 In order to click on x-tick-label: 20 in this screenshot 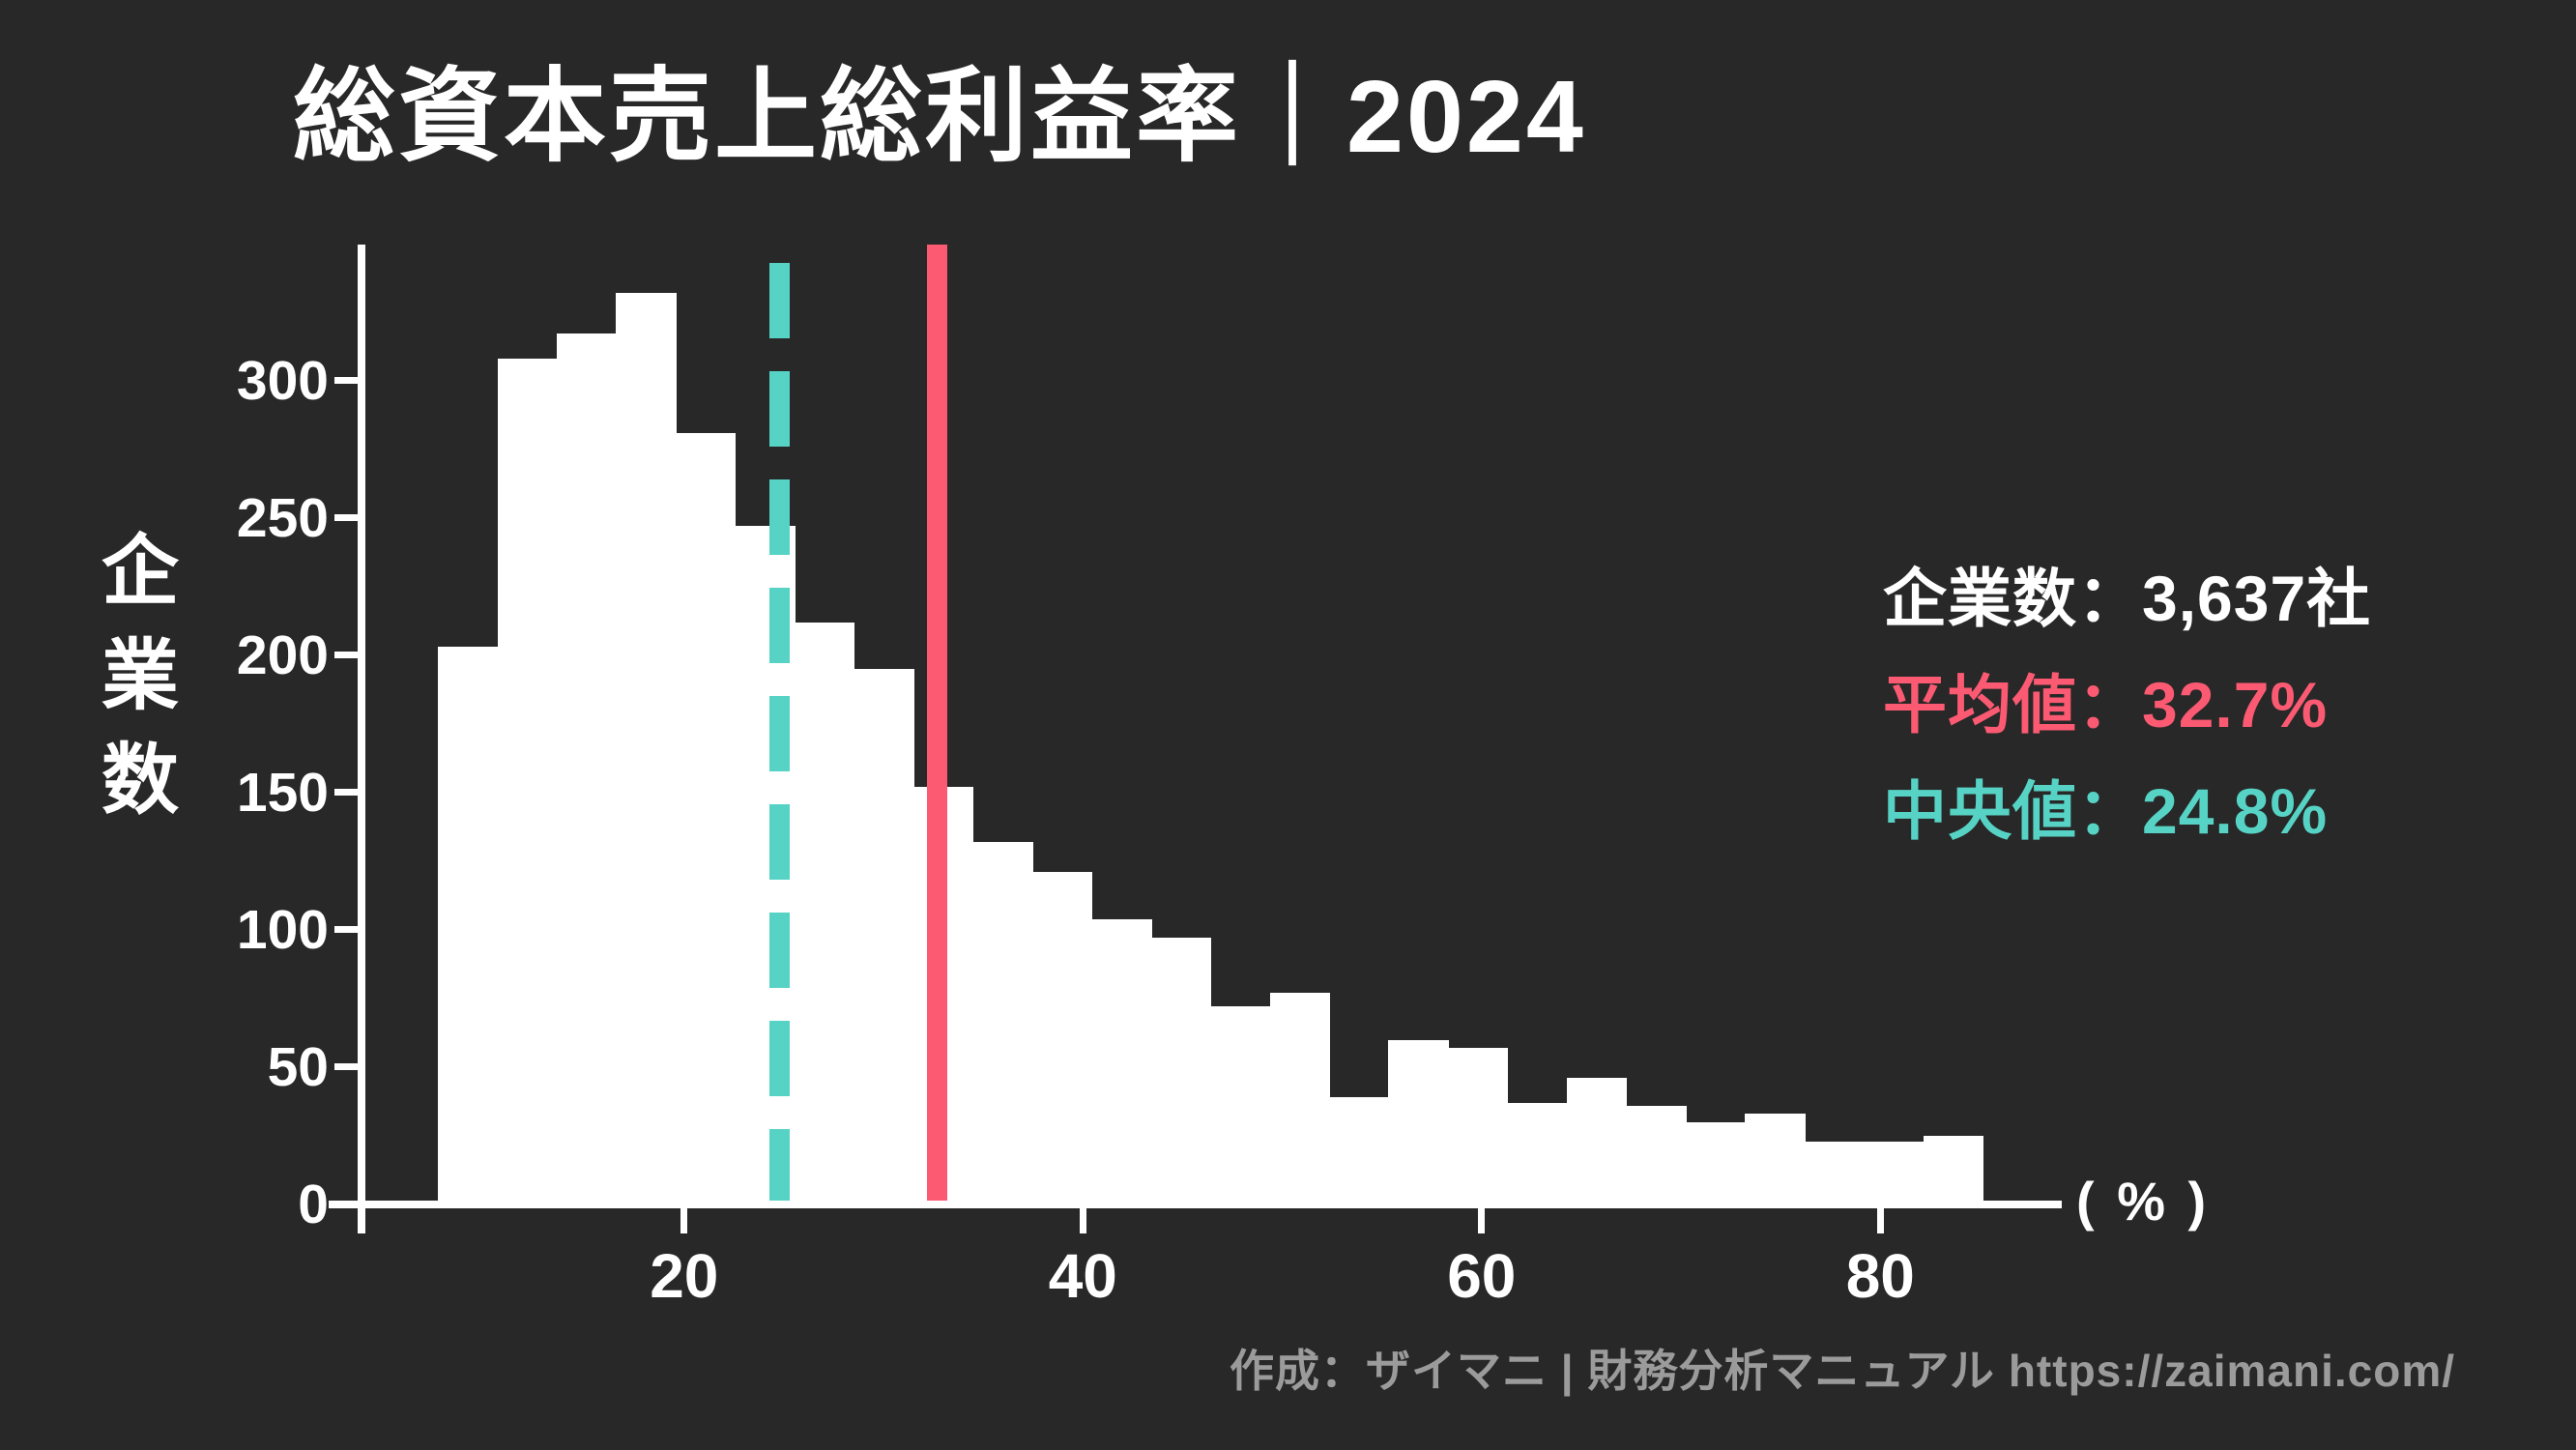, I will do `click(684, 1276)`.